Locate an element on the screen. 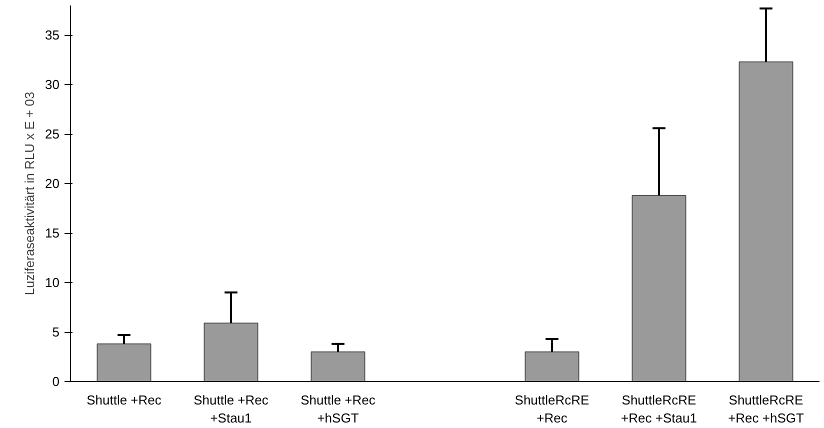 Image resolution: width=824 pixels, height=428 pixels. y-tick-label: 15 is located at coordinates (52, 233).